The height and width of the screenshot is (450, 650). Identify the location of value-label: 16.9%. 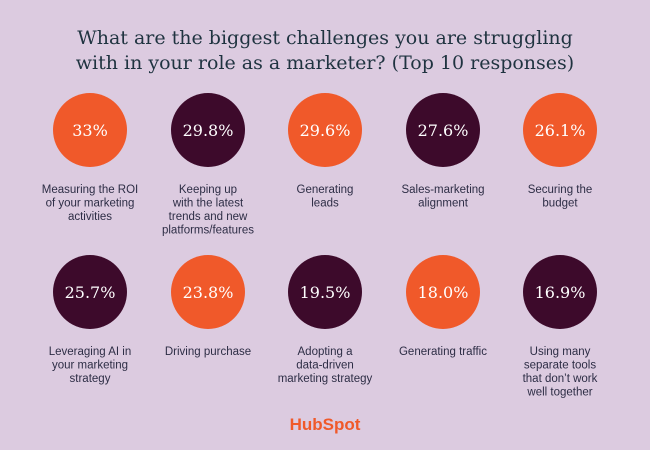
(560, 292).